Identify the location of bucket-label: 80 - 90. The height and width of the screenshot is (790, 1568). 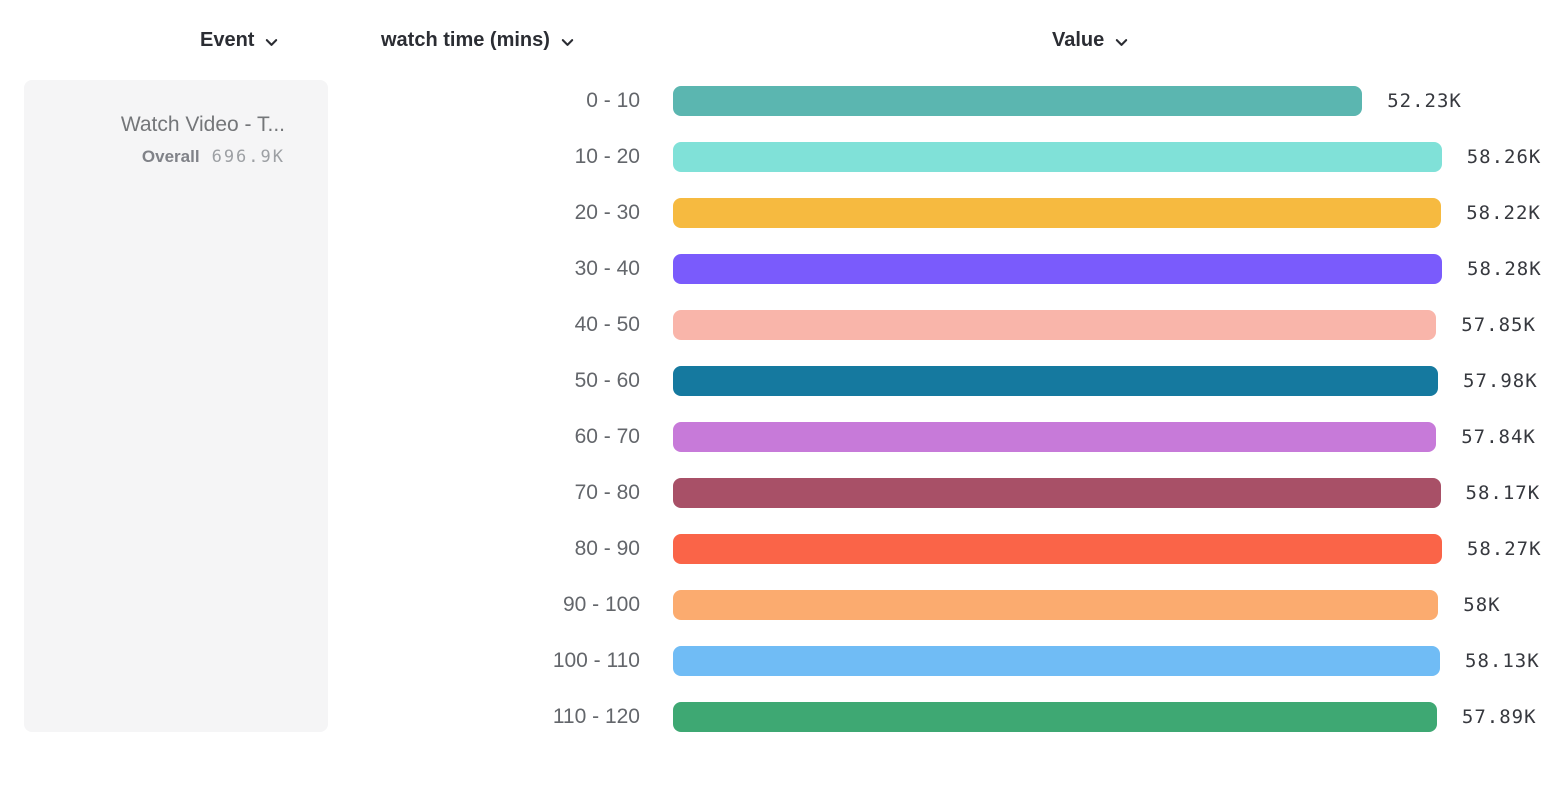
(607, 548).